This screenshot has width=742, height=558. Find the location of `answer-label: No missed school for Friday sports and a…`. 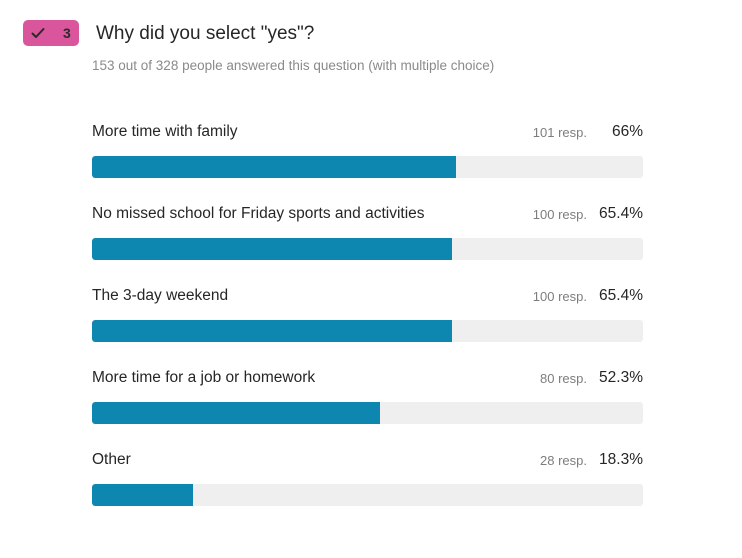

answer-label: No missed school for Friday sports and a… is located at coordinates (258, 213).